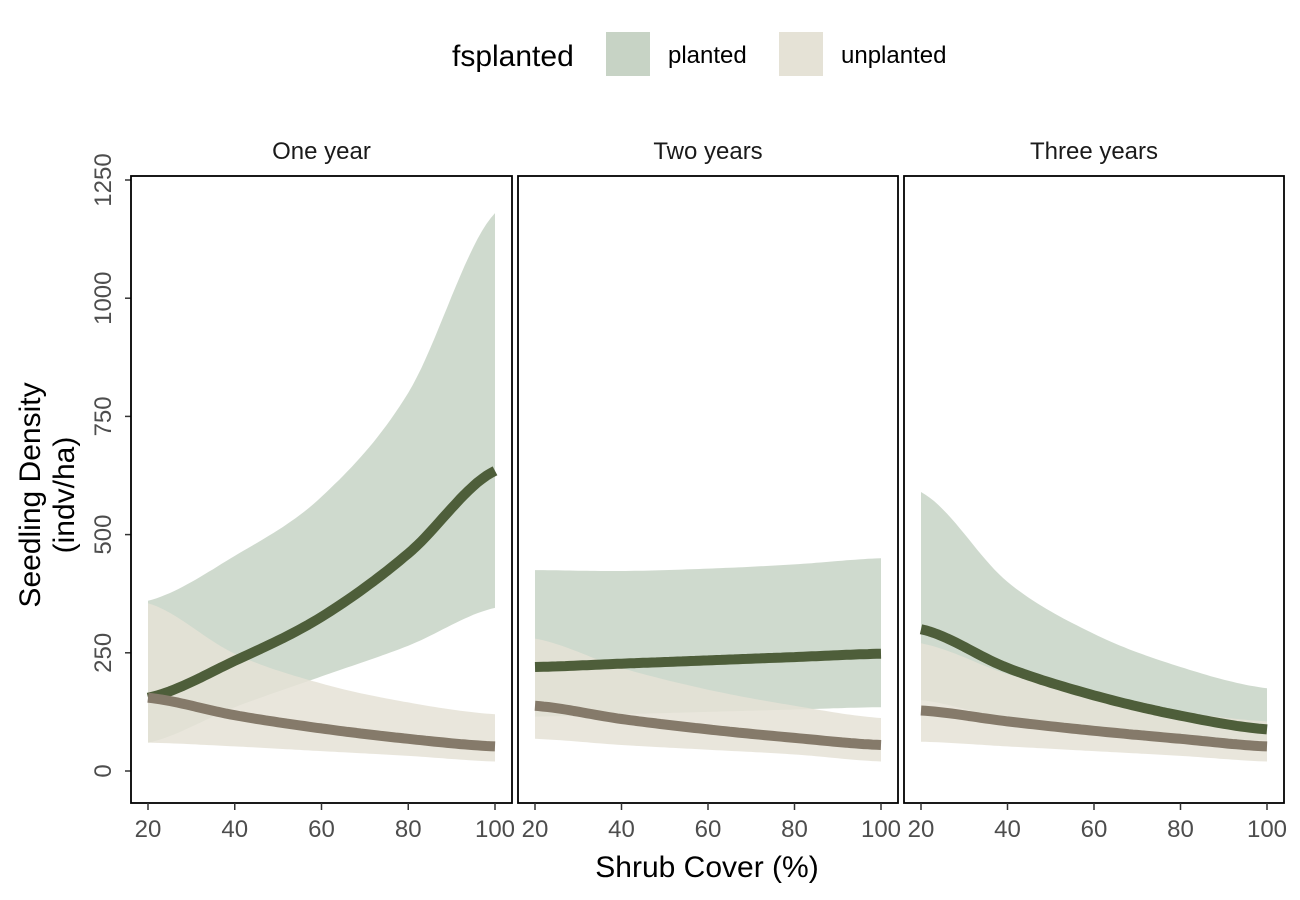 This screenshot has height=900, width=1300. I want to click on legend: fsplanted planted unplanted, so click(699, 54).